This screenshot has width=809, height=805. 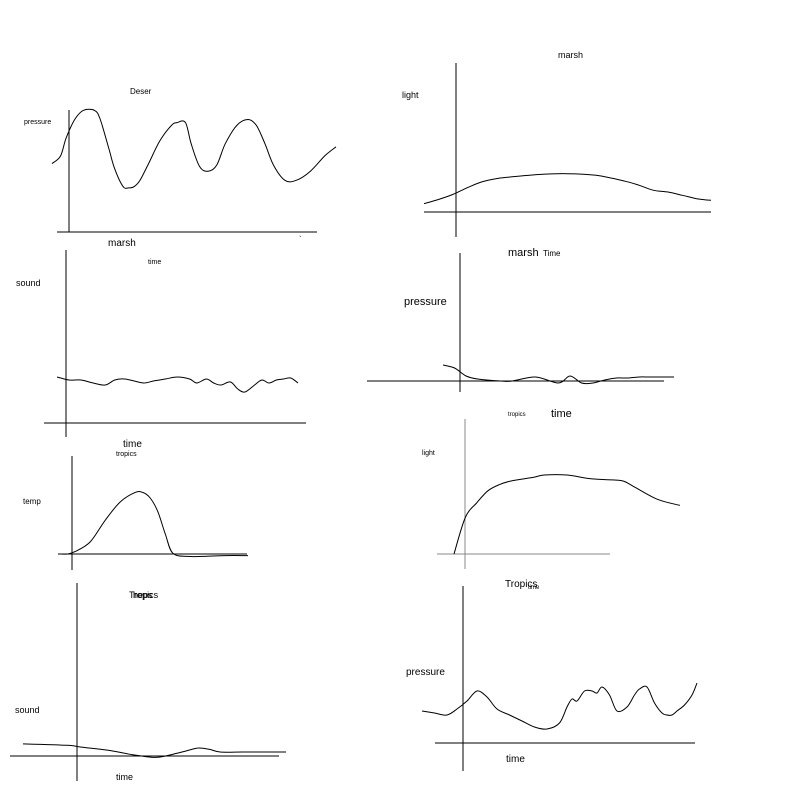 What do you see at coordinates (559, 706) in the screenshot?
I see `chart-8-series-line` at bounding box center [559, 706].